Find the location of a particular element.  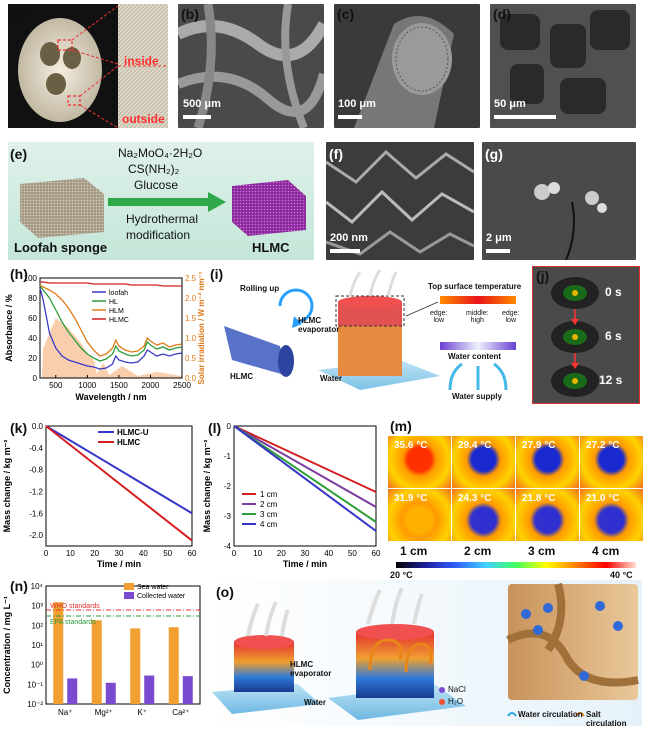

x-tick-label: 0 is located at coordinates (234, 553).